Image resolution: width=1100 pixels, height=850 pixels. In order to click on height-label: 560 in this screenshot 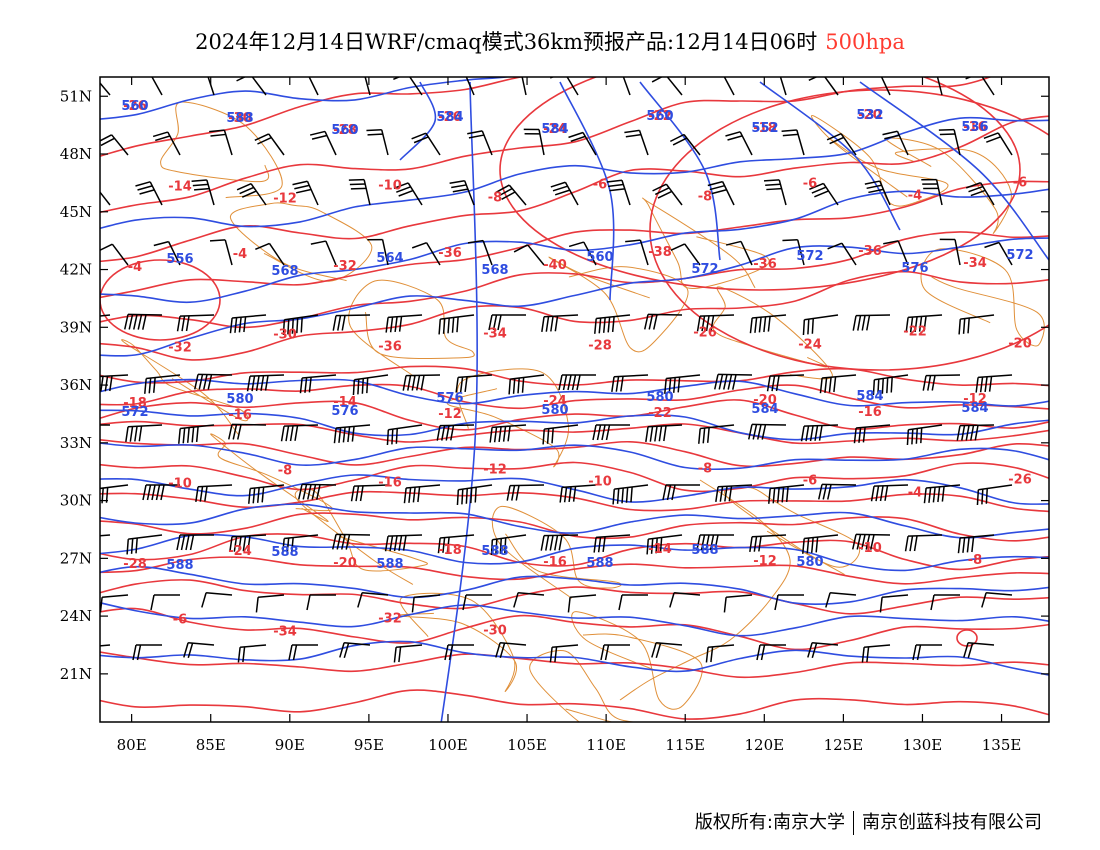, I will do `click(599, 257)`.